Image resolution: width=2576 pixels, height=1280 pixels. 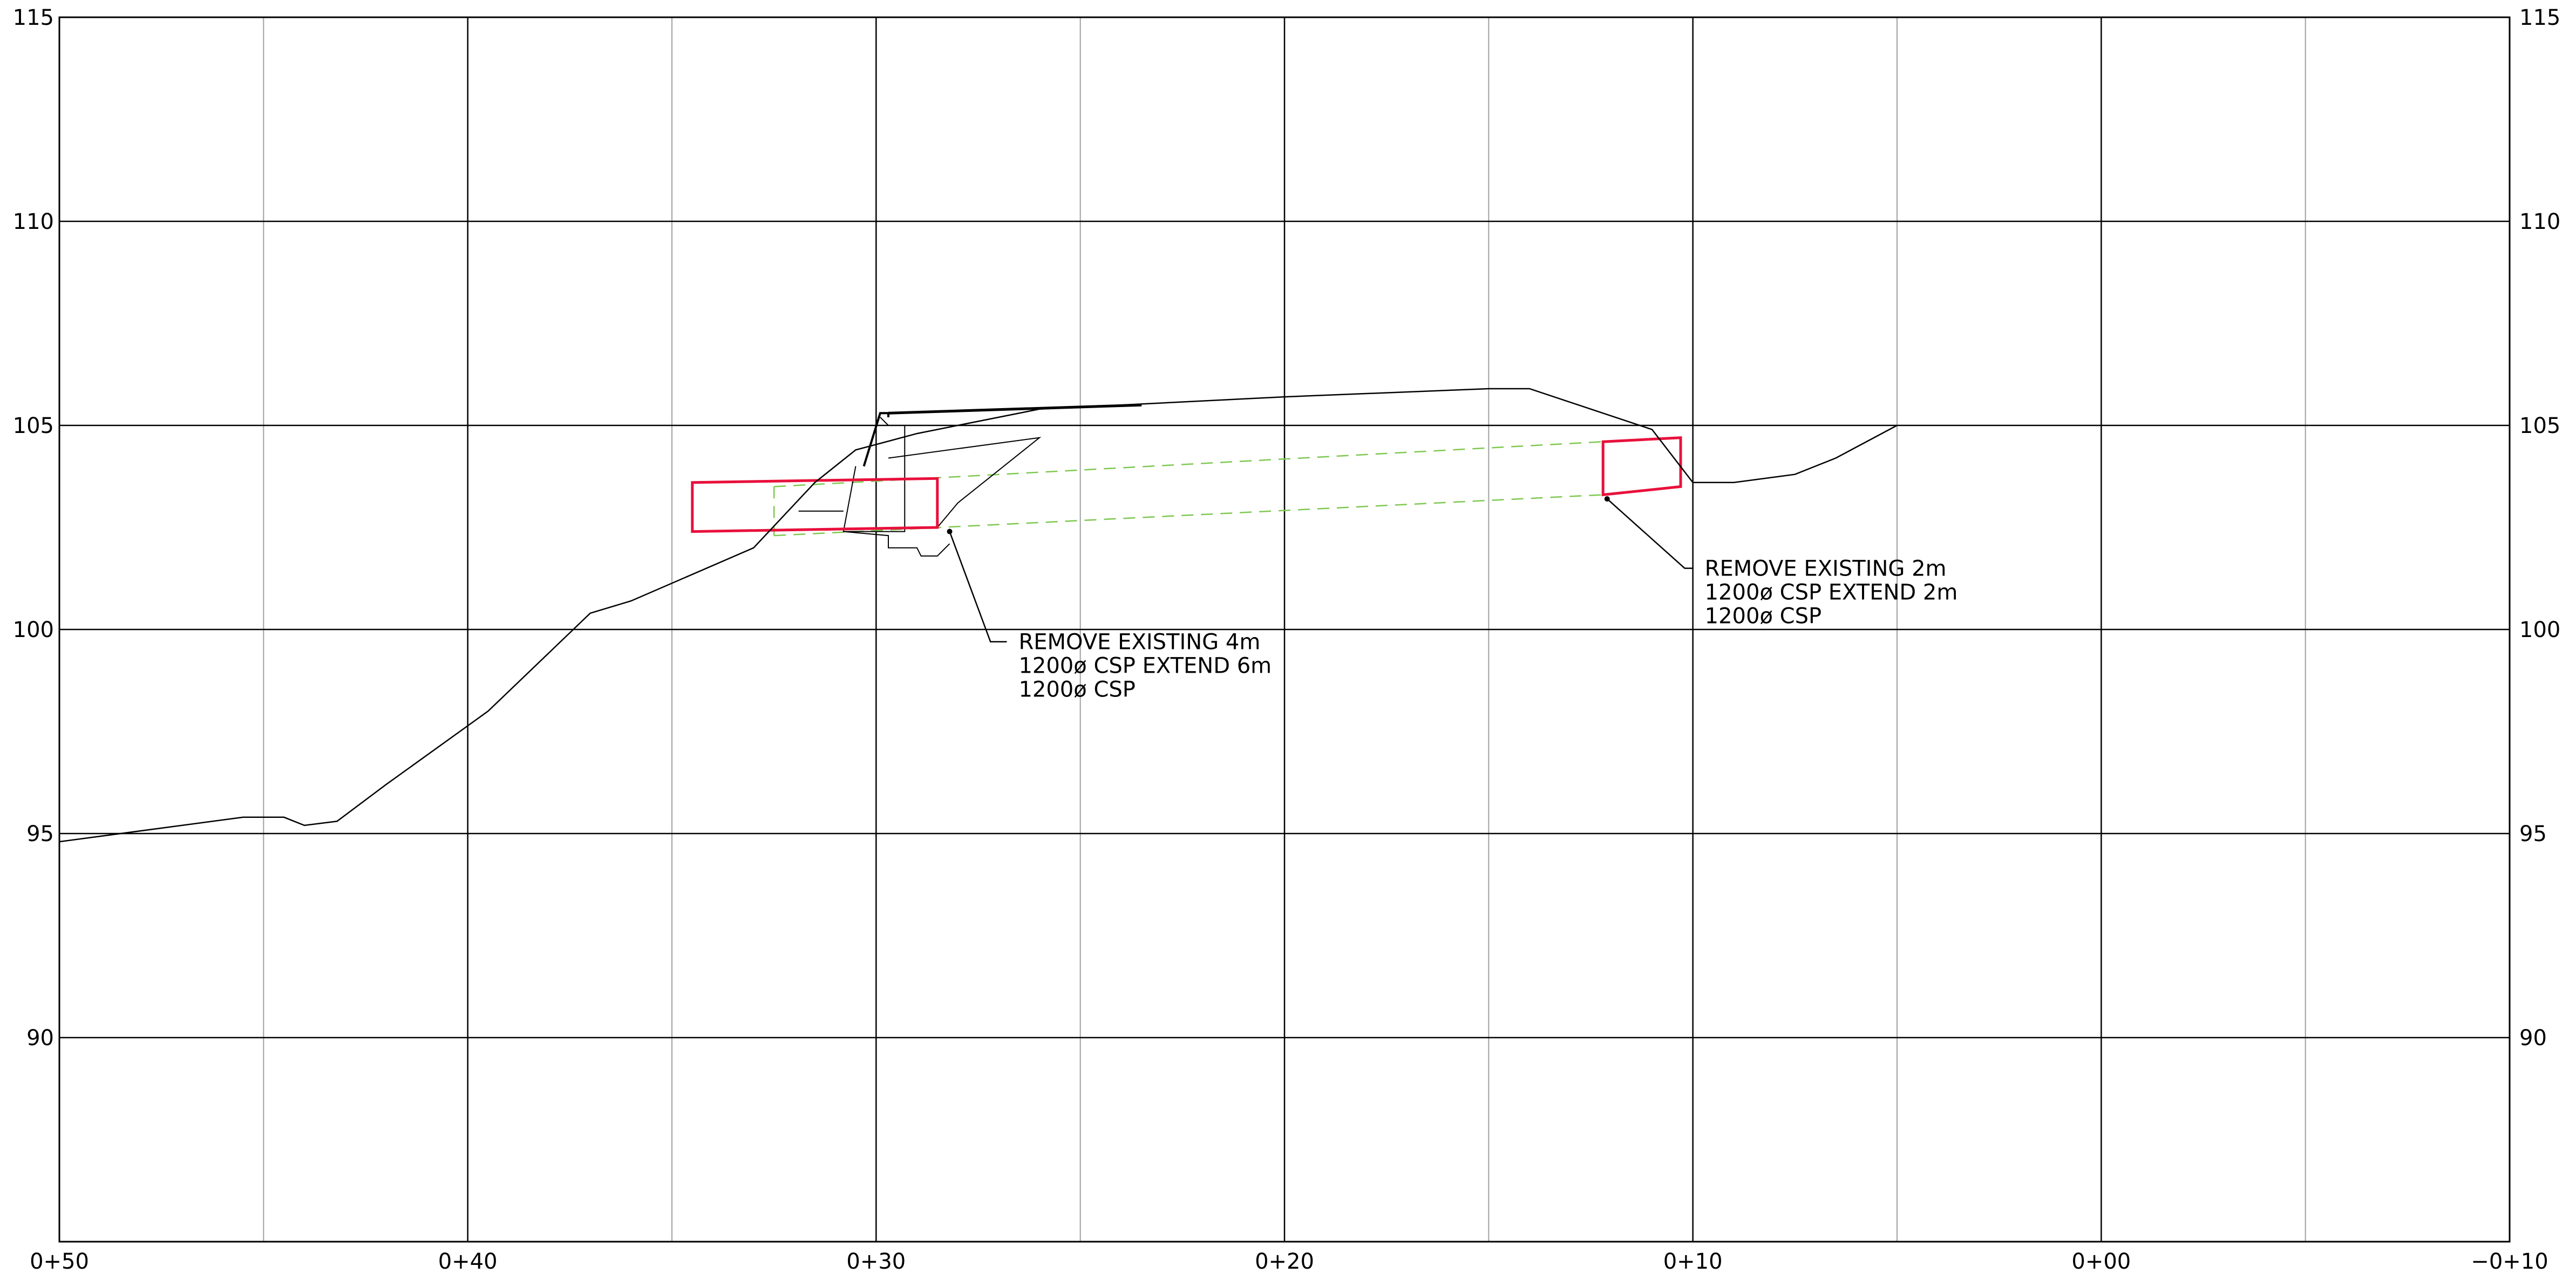 What do you see at coordinates (33, 17) in the screenshot?
I see `y-tick-label-left: 115` at bounding box center [33, 17].